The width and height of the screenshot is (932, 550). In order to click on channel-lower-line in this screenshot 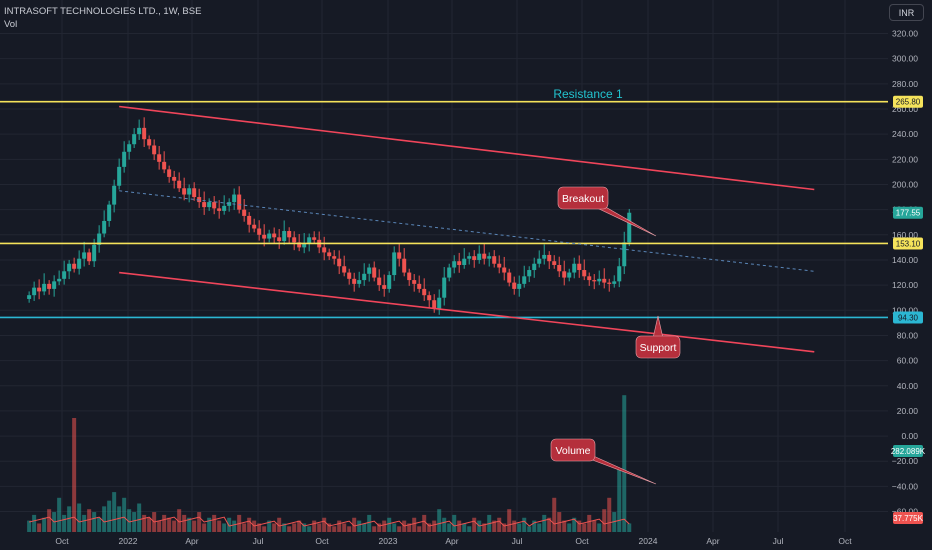, I will do `click(467, 312)`.